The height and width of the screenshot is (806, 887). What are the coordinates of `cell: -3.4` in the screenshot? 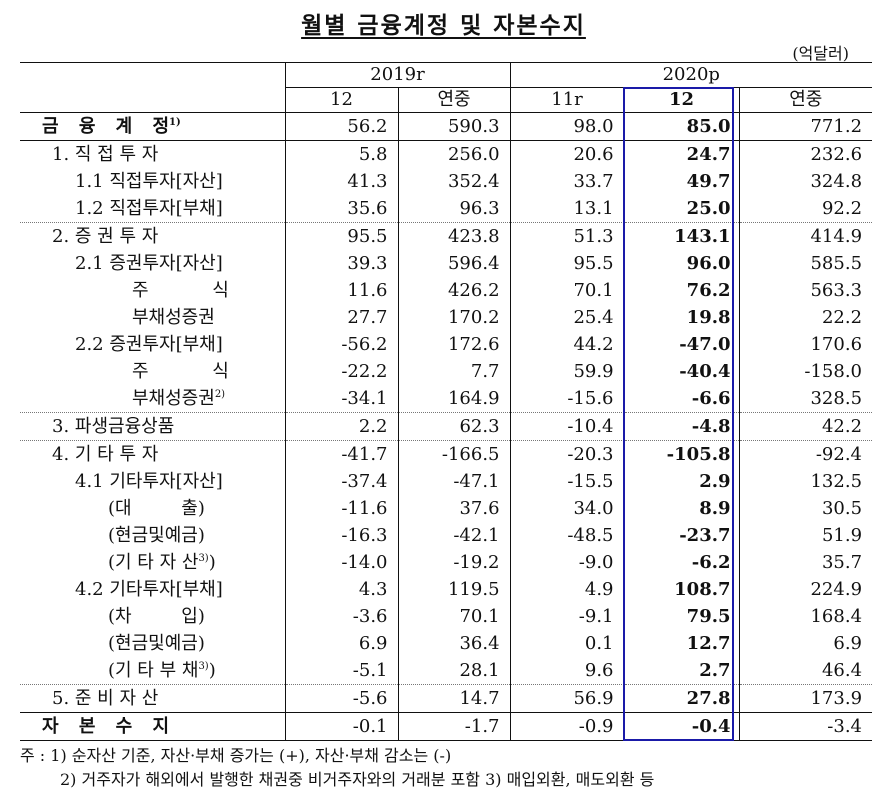 It's located at (805, 726).